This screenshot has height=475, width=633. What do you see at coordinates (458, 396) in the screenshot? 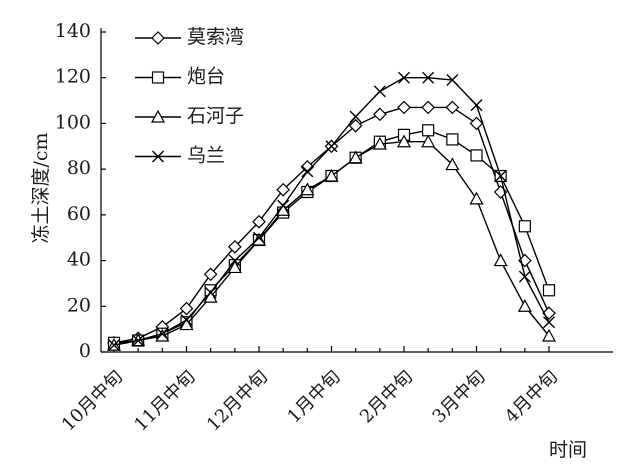
I see `x-tick-label: 3月中旬` at bounding box center [458, 396].